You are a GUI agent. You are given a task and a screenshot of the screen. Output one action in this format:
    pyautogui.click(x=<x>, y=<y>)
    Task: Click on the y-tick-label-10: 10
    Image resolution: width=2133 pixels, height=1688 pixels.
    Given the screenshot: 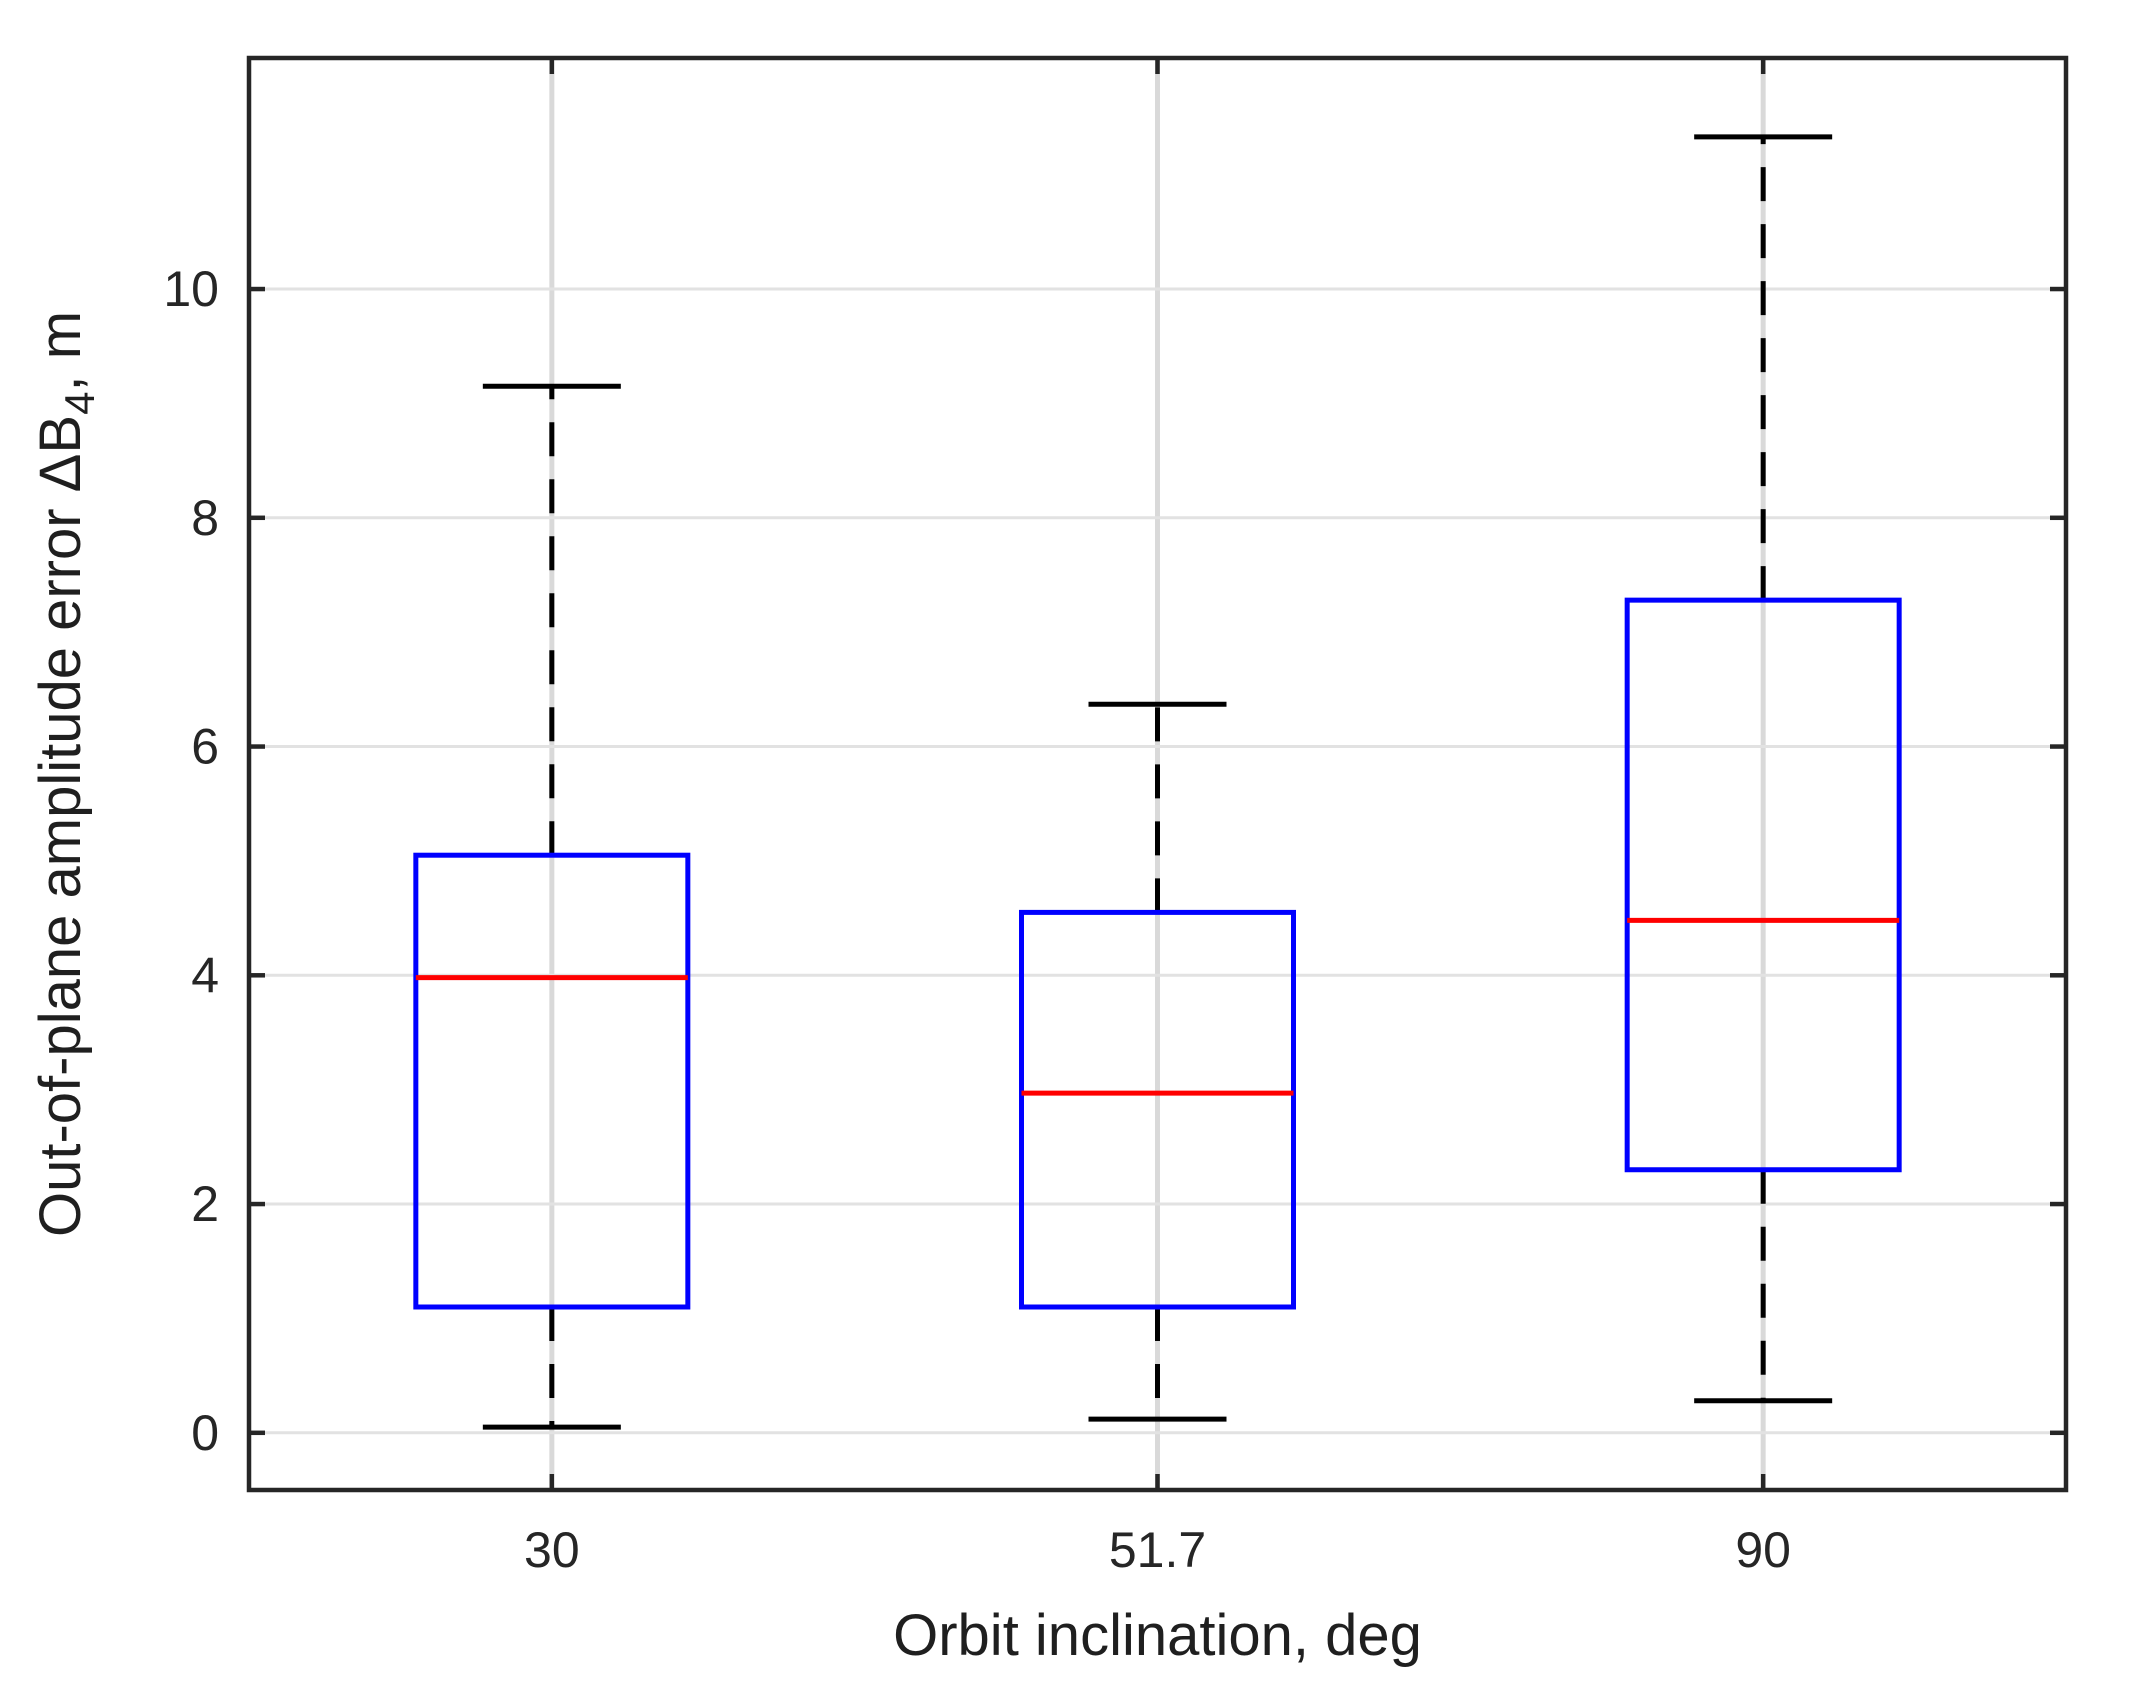 What is the action you would take?
    pyautogui.click(x=191, y=289)
    